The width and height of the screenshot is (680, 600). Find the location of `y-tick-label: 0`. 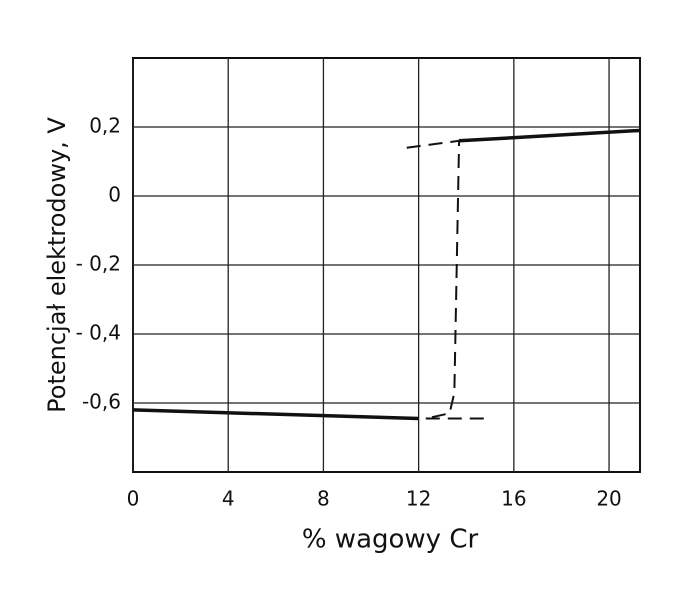

y-tick-label: 0 is located at coordinates (114, 195).